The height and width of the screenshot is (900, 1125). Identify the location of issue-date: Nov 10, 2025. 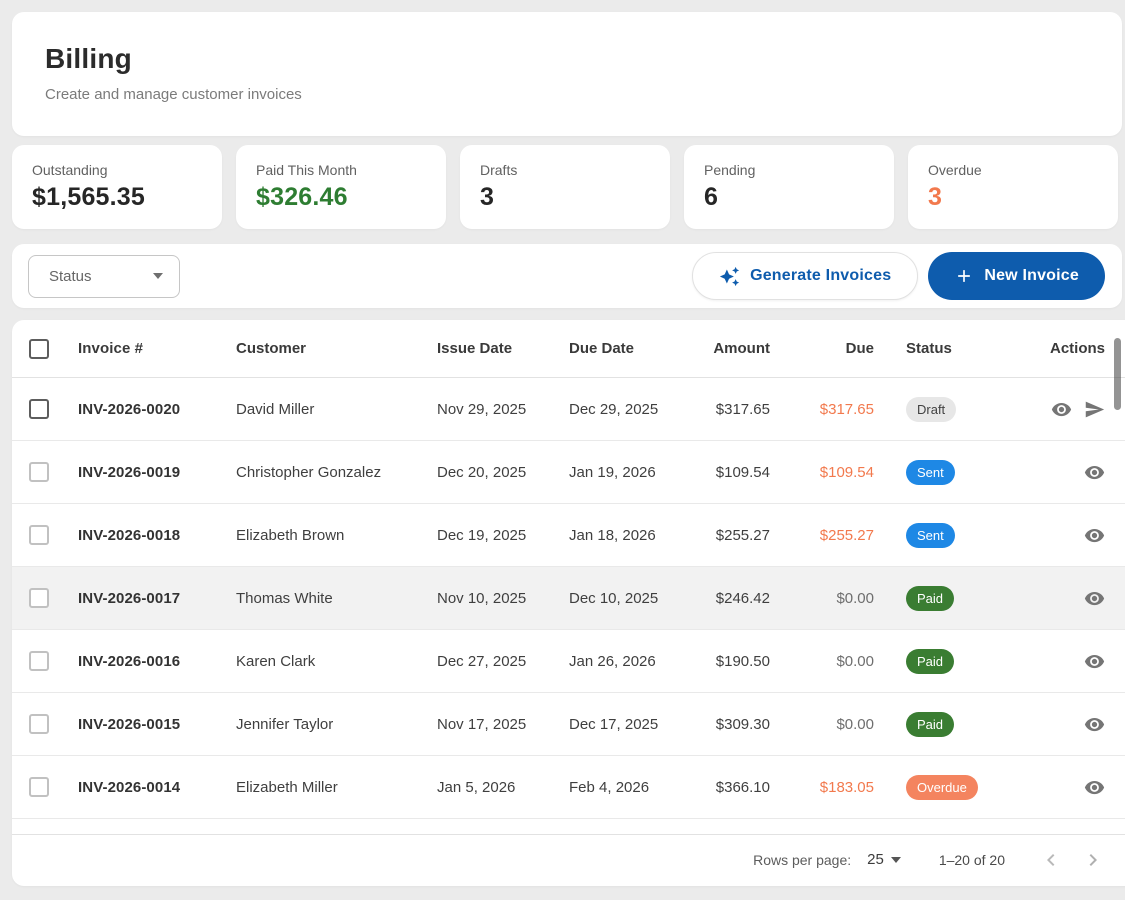
(482, 598).